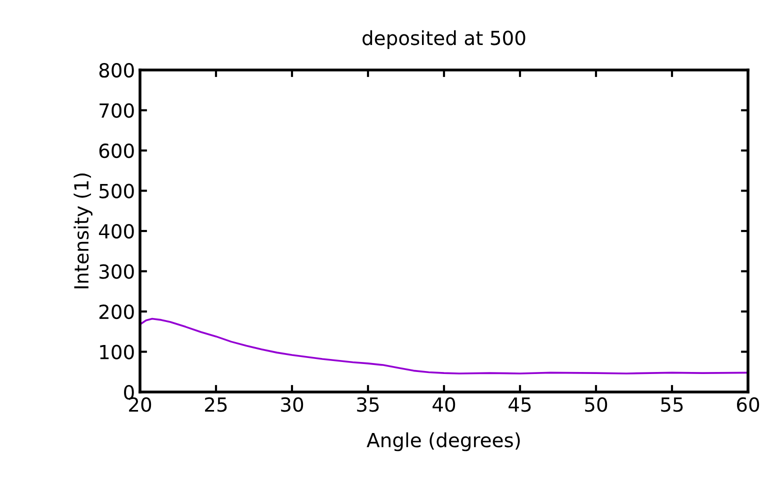 The height and width of the screenshot is (487, 767). Describe the element at coordinates (116, 231) in the screenshot. I see `y-tick-label: 400` at that location.